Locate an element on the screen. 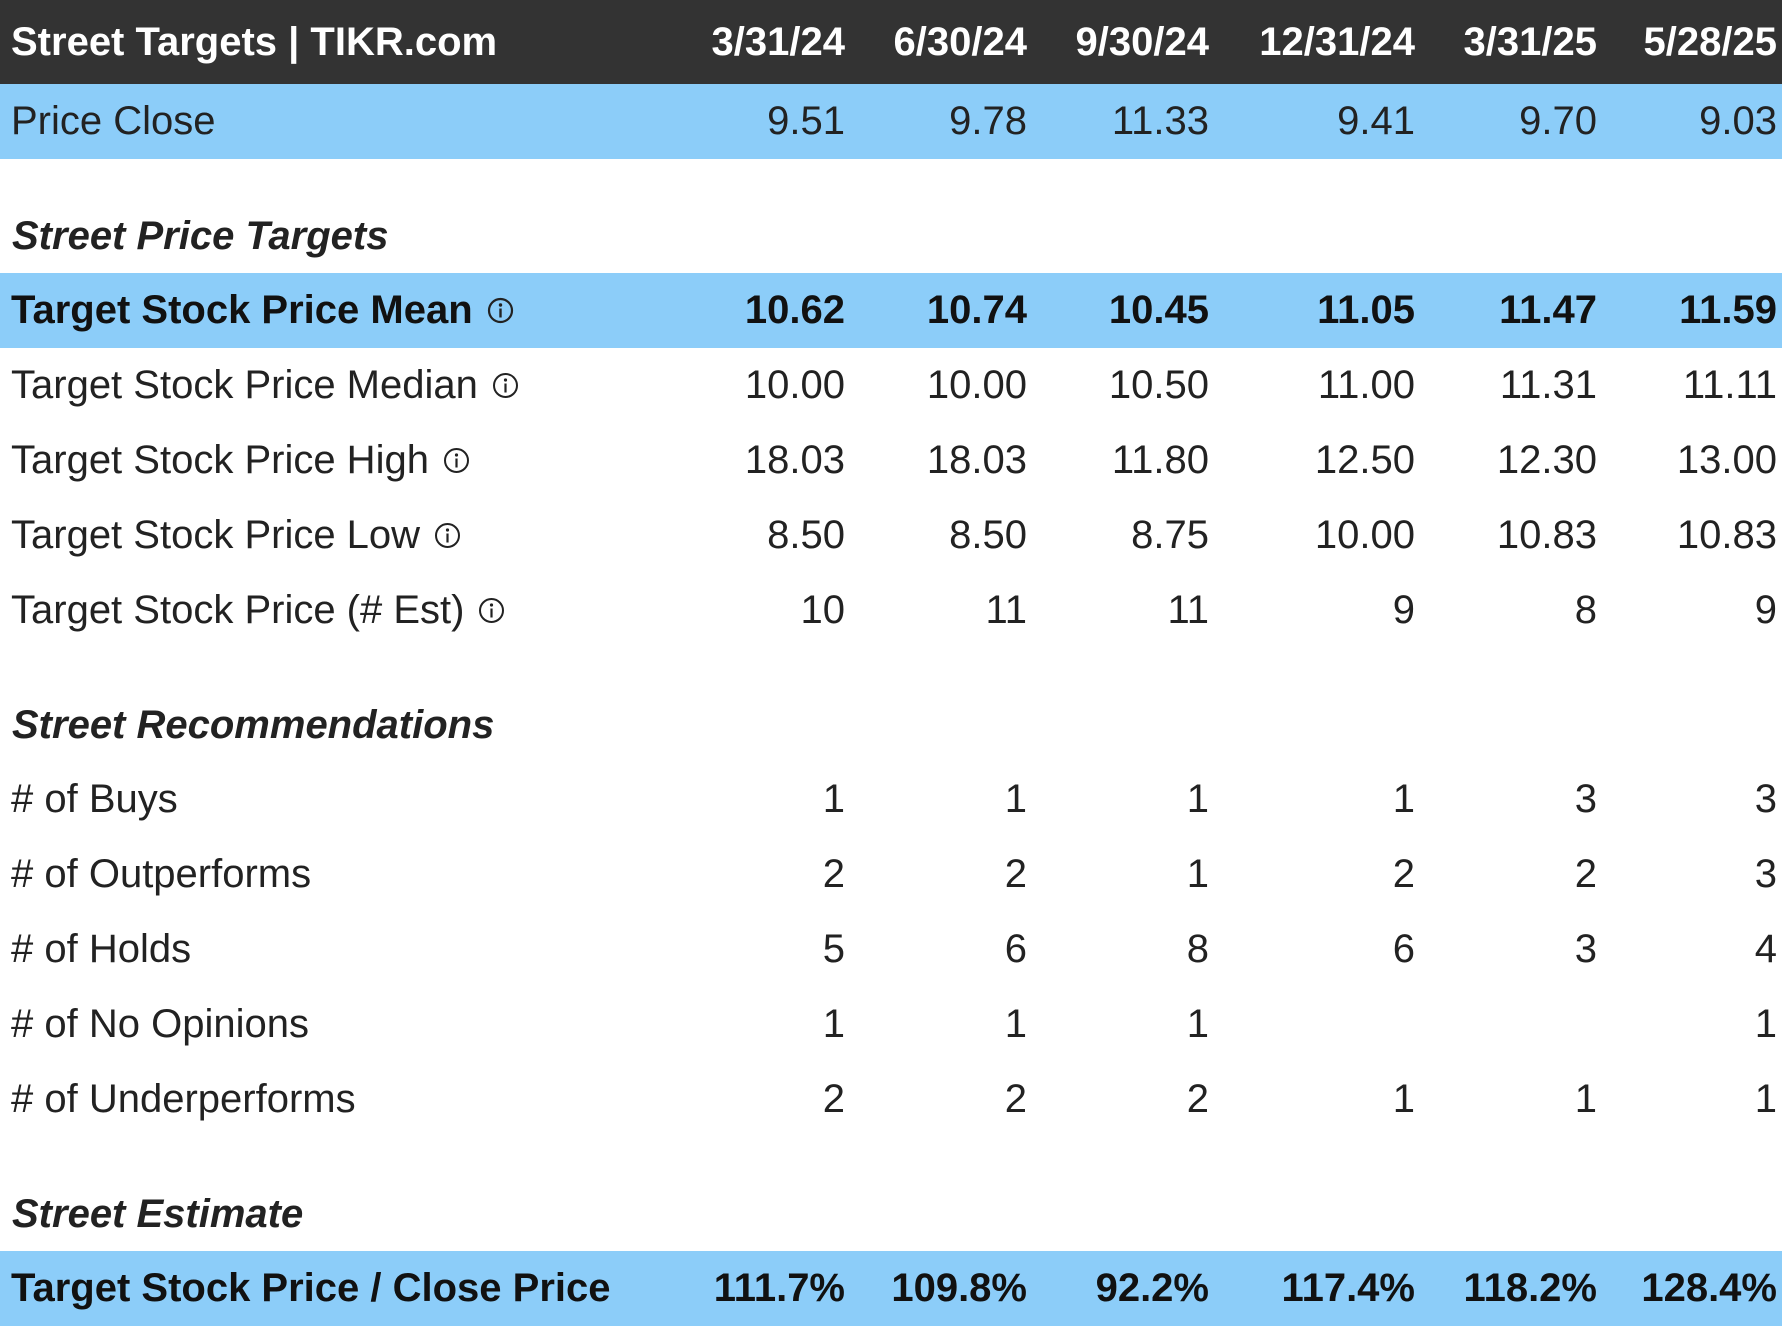 The height and width of the screenshot is (1326, 1782). table-cell: 128.4% is located at coordinates (1709, 1288).